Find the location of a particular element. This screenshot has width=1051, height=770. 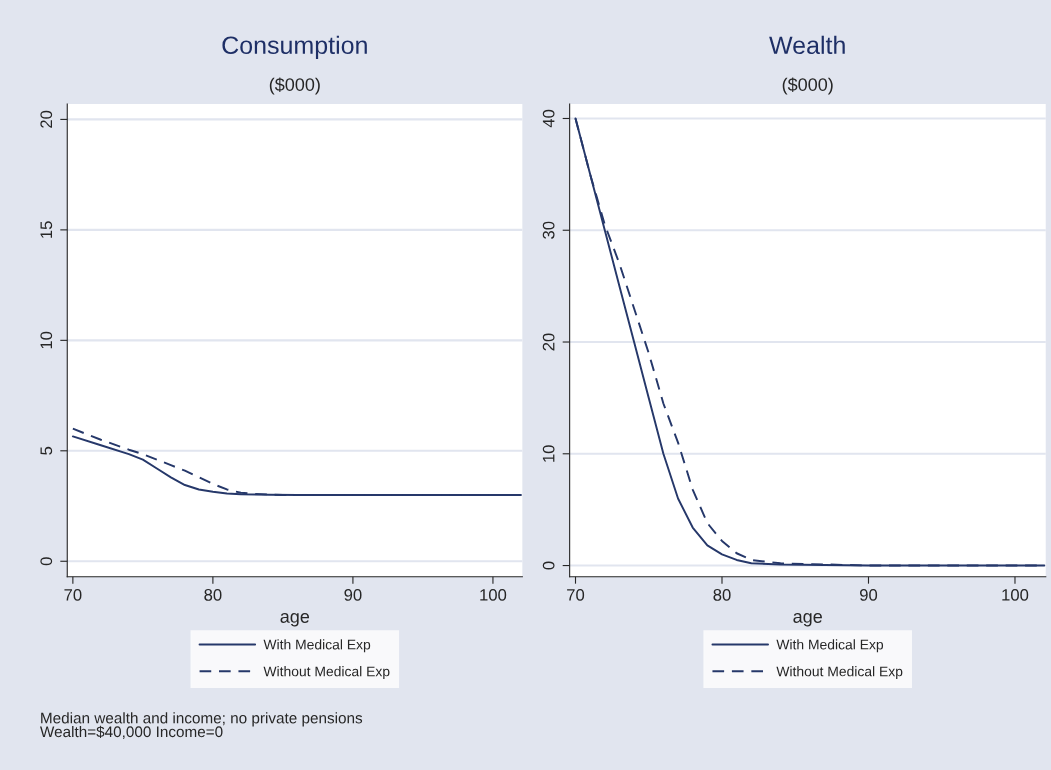

y-tick-label: 5 is located at coordinates (46, 450).